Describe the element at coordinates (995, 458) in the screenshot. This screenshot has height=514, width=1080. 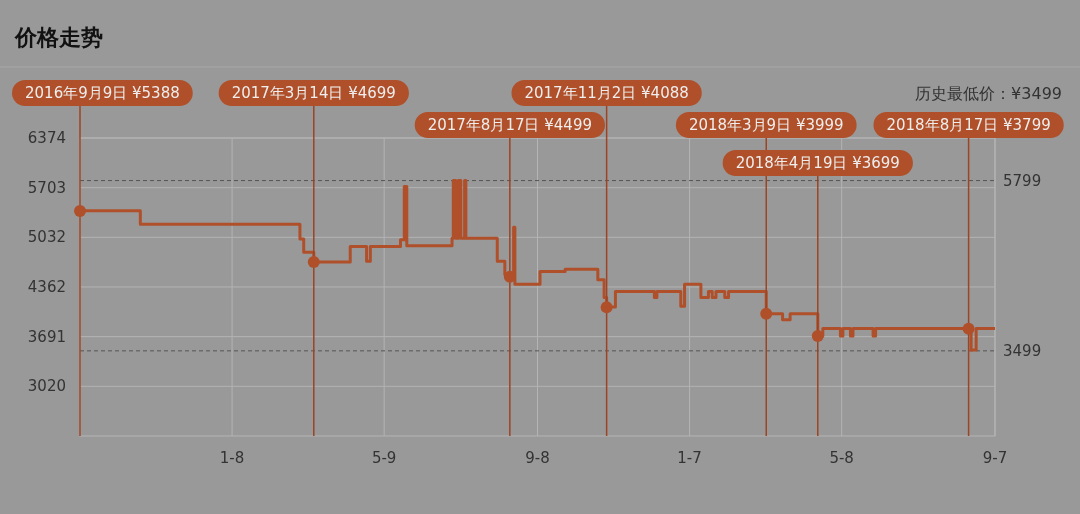
I see `x-tick-label: 9-7` at that location.